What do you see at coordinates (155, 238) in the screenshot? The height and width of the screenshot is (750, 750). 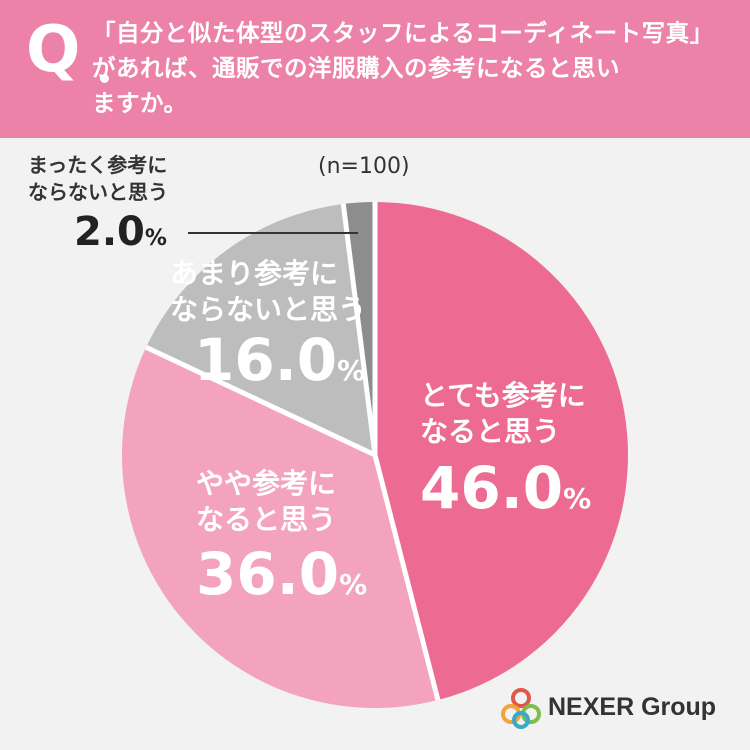 I see `slice-value-not-helpful-unit: %` at bounding box center [155, 238].